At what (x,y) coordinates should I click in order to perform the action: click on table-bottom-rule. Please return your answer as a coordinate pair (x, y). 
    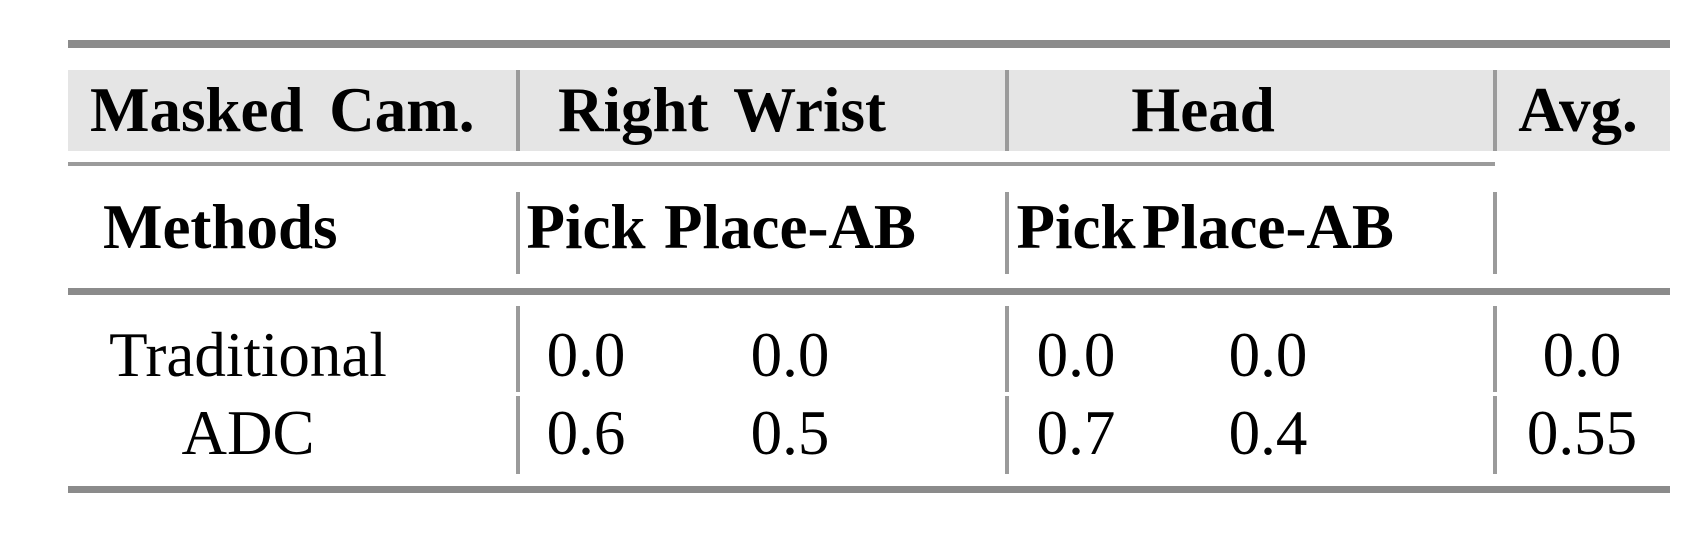
    Looking at the image, I should click on (869, 489).